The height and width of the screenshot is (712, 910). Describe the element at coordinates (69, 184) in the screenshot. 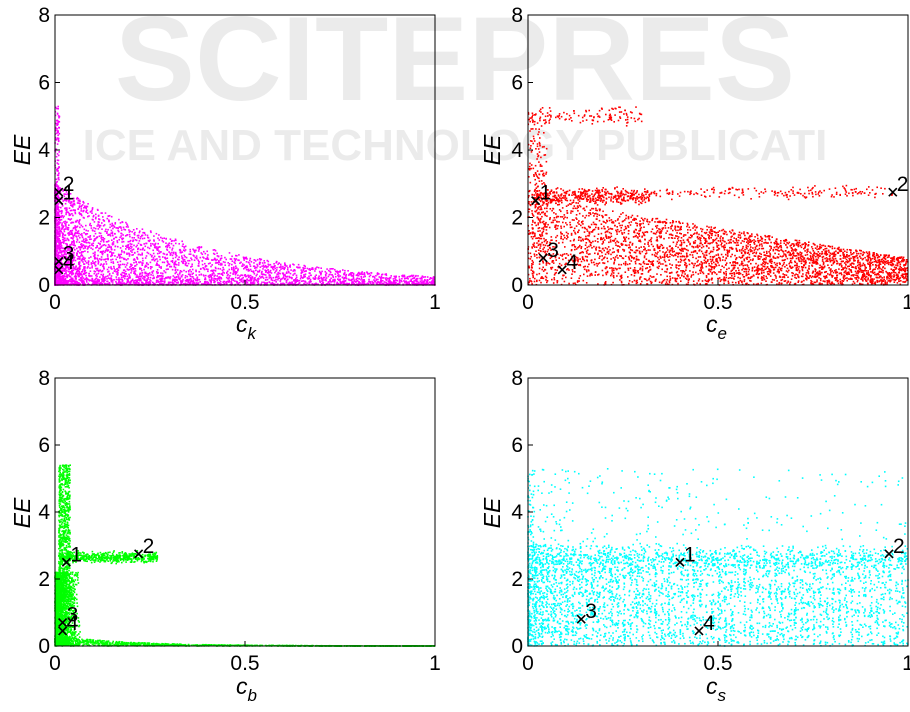

I see `marker-label: 2` at that location.